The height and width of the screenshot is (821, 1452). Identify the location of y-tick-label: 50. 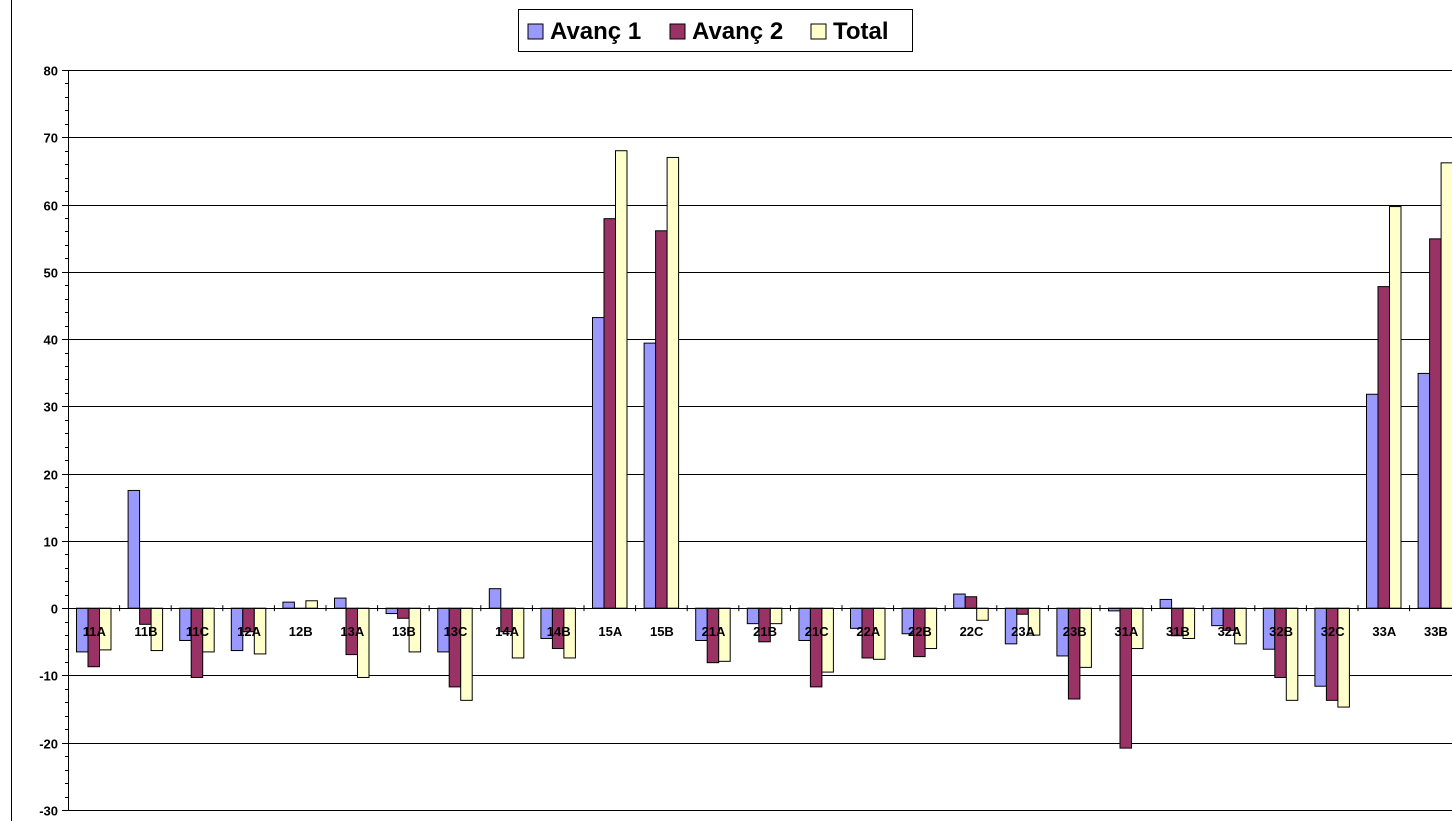
(51, 273).